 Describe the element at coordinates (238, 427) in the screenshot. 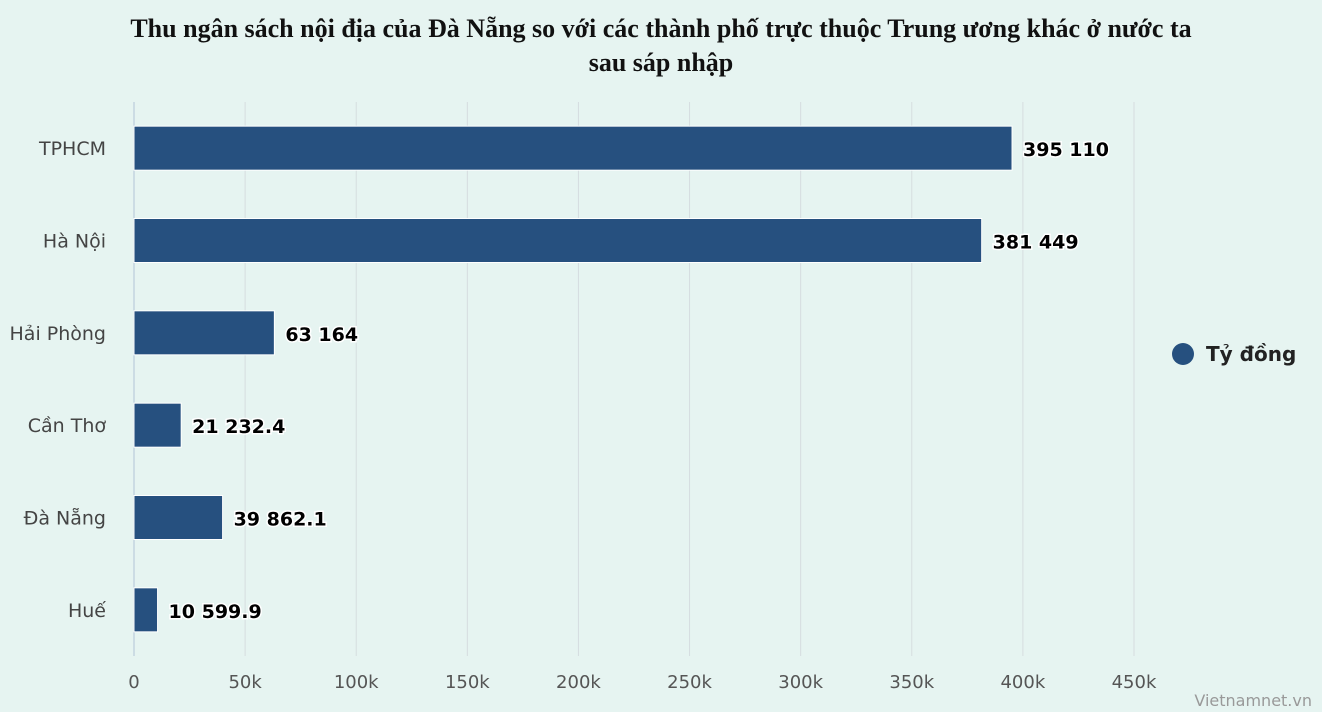

I see `data-label: 21 232.4` at that location.